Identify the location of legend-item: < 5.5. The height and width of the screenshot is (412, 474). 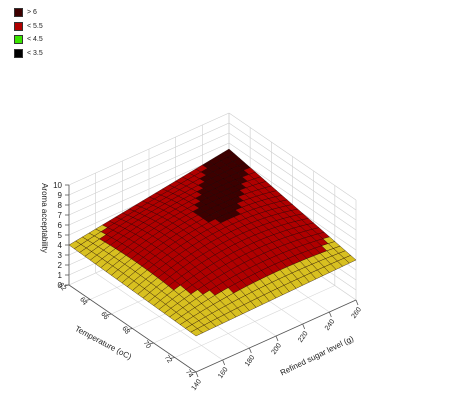
(28, 27).